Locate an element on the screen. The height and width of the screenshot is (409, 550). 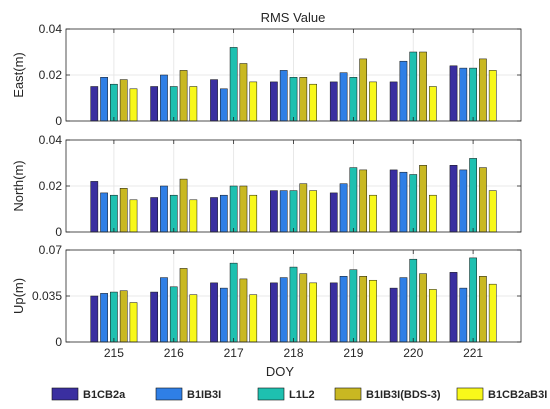
y-axis-label: North(m) is located at coordinates (18, 185).